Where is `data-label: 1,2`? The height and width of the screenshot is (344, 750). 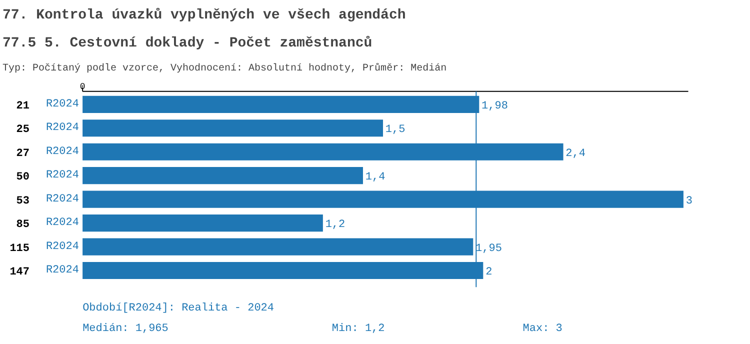
data-label: 1,2 is located at coordinates (335, 225).